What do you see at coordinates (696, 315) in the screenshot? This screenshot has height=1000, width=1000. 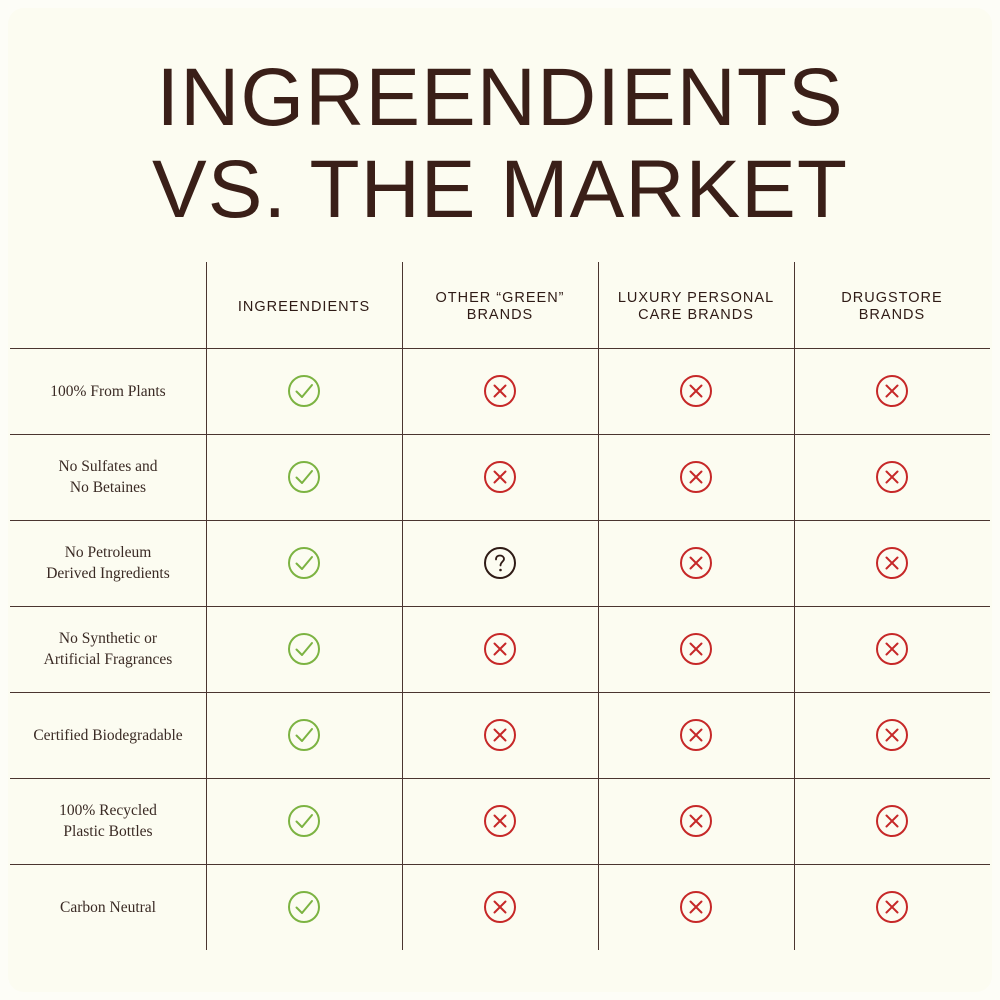 I see `column-header-line: CARE BRANDS` at bounding box center [696, 315].